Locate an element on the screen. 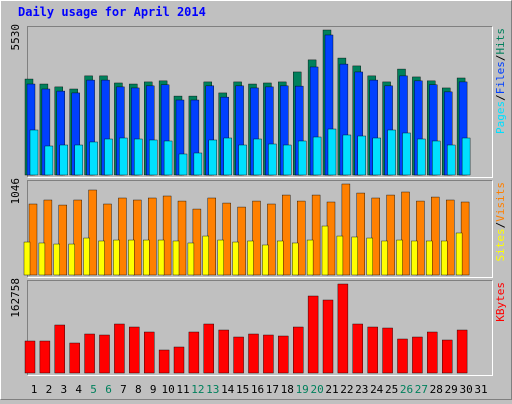  legend-entry: Visits is located at coordinates (500, 202).